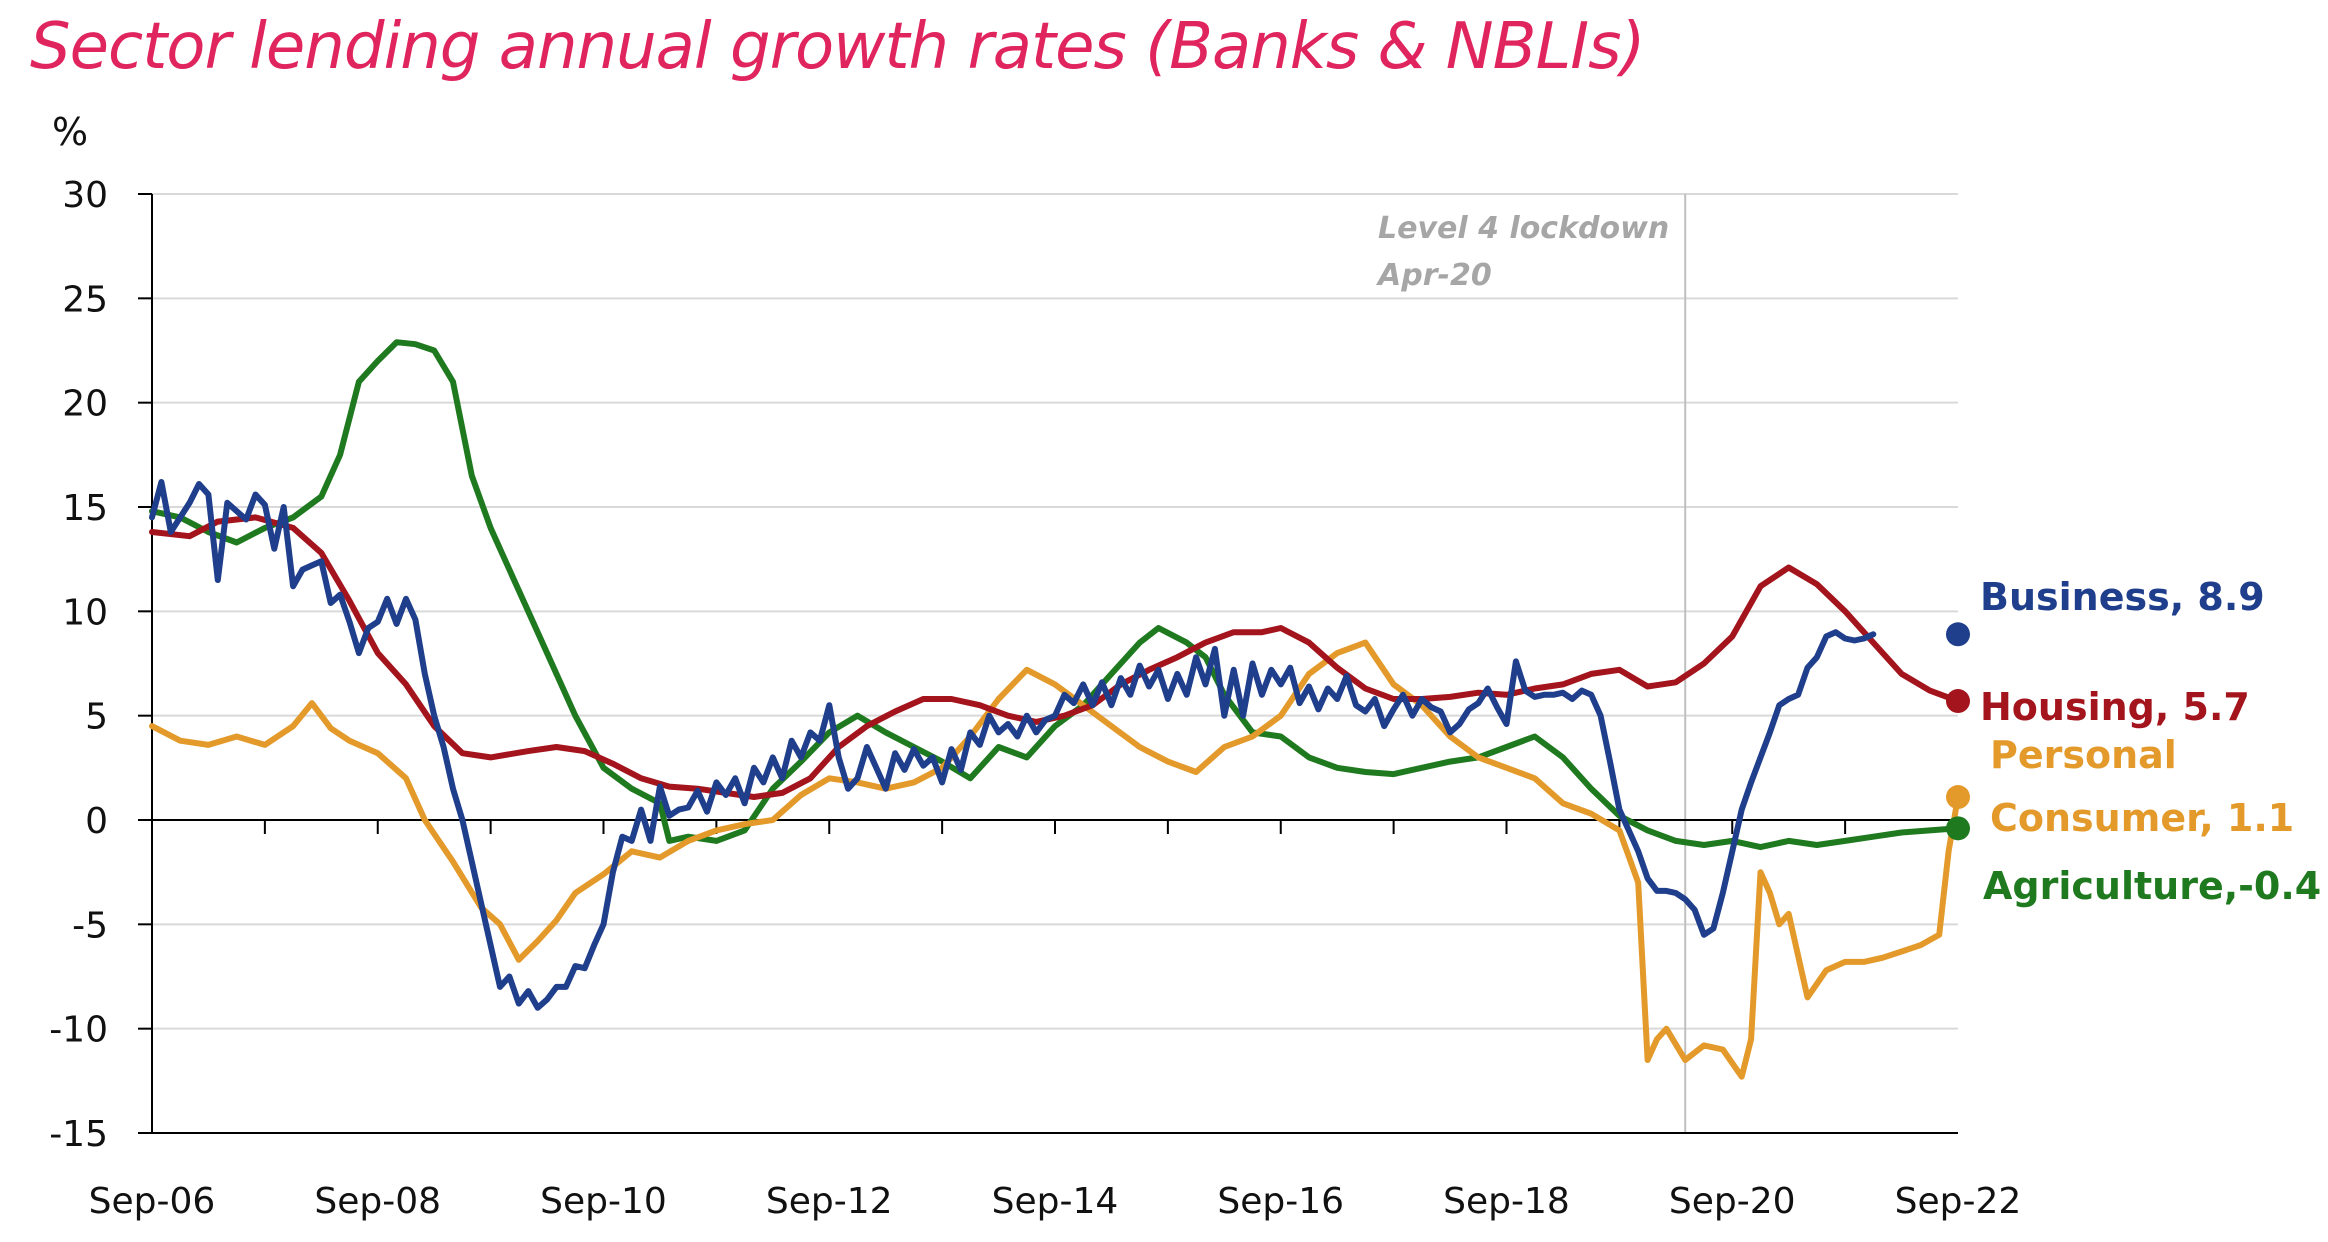  I want to click on y-axis-label: %, so click(70, 132).